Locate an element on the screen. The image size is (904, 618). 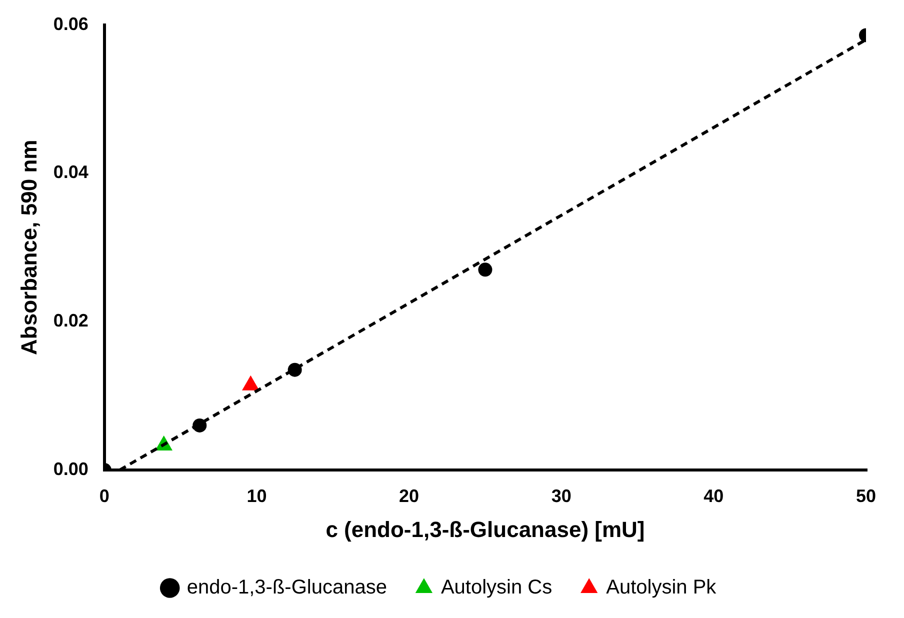
x-tick-label: 40 is located at coordinates (714, 496).